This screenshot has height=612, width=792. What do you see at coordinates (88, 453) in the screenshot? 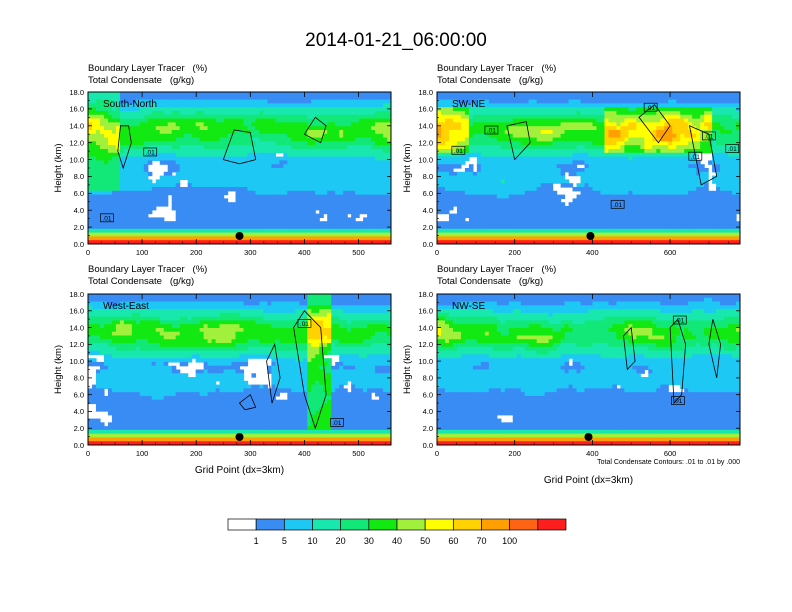
I see `x-tick-label: 0` at bounding box center [88, 453].